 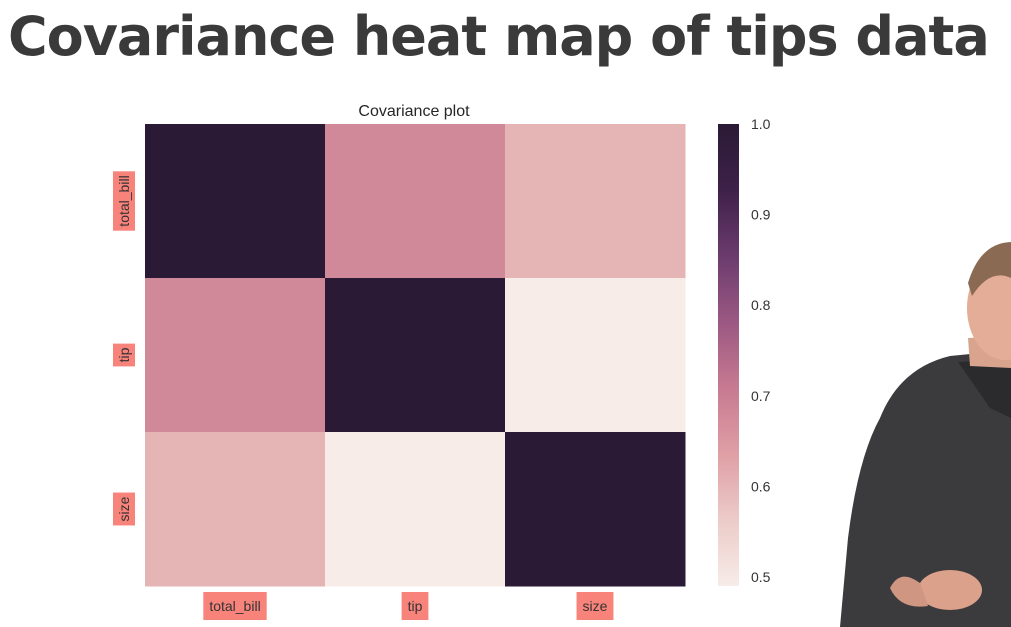 I want to click on colorbar-tick-label: 0.6, so click(x=761, y=486).